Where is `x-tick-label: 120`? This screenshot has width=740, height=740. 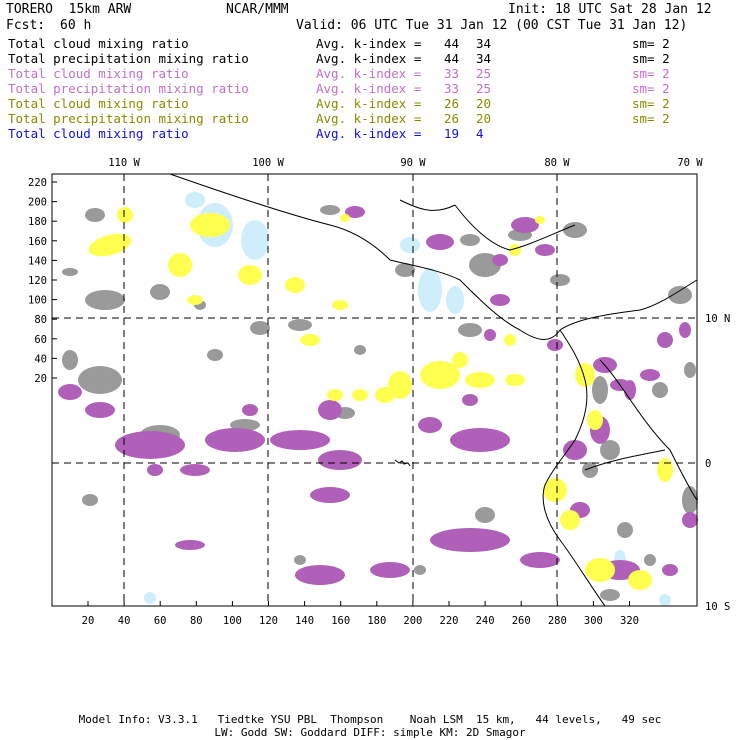
x-tick-label: 120 is located at coordinates (268, 621).